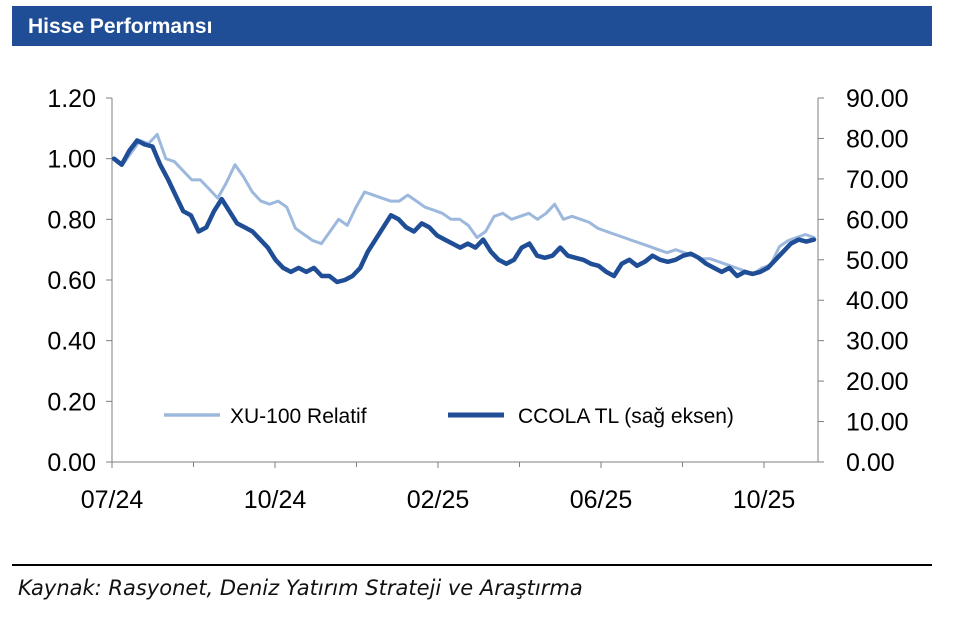  I want to click on footer-divider, so click(472, 565).